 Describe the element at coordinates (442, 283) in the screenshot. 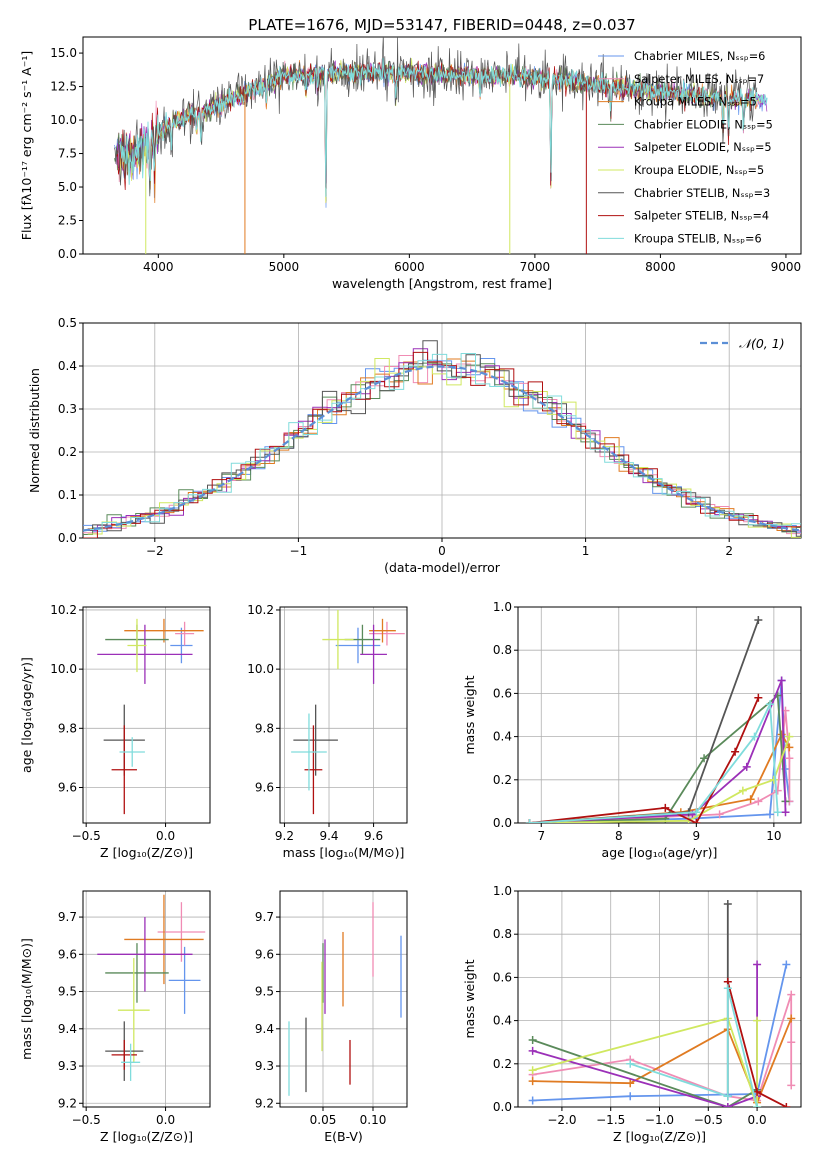

I see `x-axis-label: wavelength [Angstrom, rest frame]` at that location.